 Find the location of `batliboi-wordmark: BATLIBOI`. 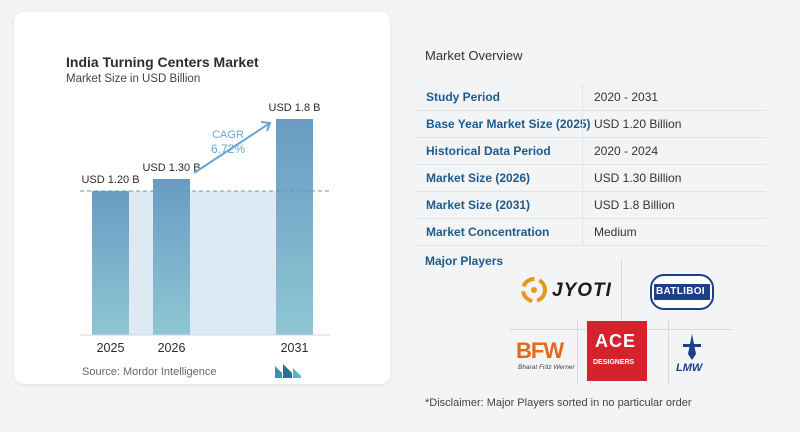

batliboi-wordmark: BATLIBOI is located at coordinates (680, 291).